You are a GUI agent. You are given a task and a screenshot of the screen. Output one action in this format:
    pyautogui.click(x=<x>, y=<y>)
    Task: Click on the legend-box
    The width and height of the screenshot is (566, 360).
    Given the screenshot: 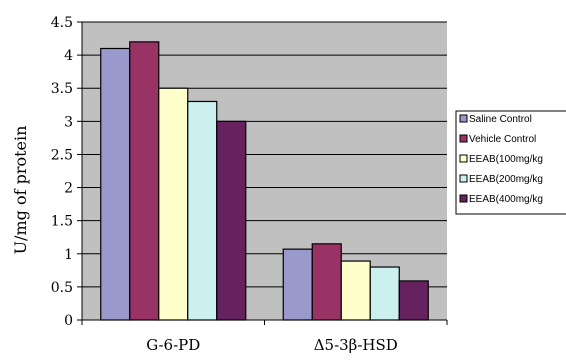 What is the action you would take?
    pyautogui.click(x=510, y=162)
    